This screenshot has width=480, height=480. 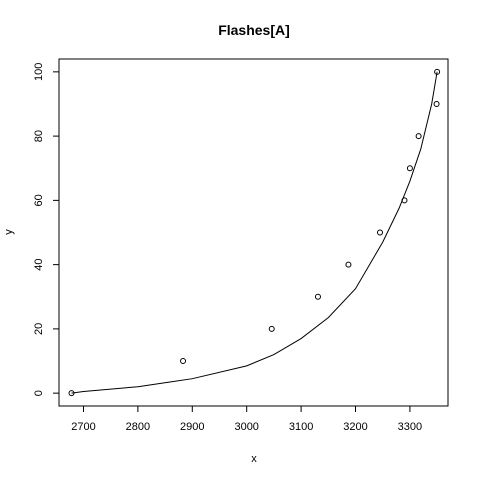 What do you see at coordinates (192, 427) in the screenshot?
I see `x-tick-label: 2900` at bounding box center [192, 427].